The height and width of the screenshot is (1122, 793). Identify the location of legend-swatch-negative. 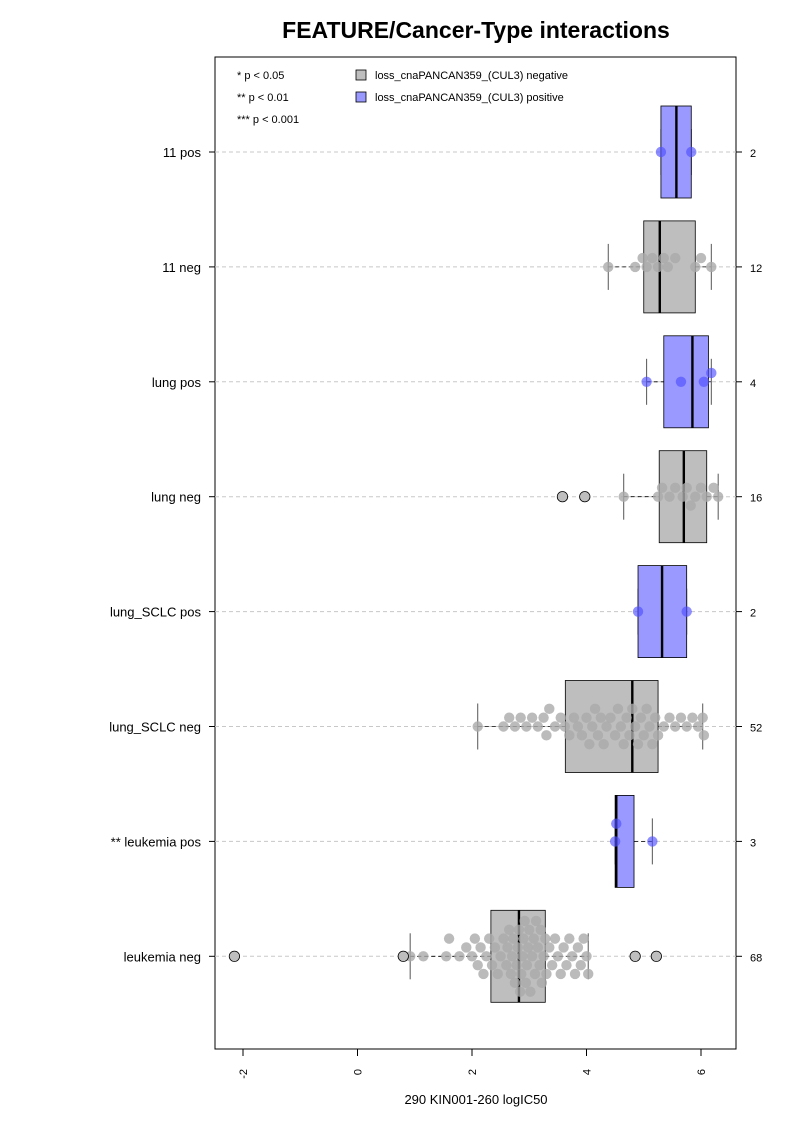
(361, 75).